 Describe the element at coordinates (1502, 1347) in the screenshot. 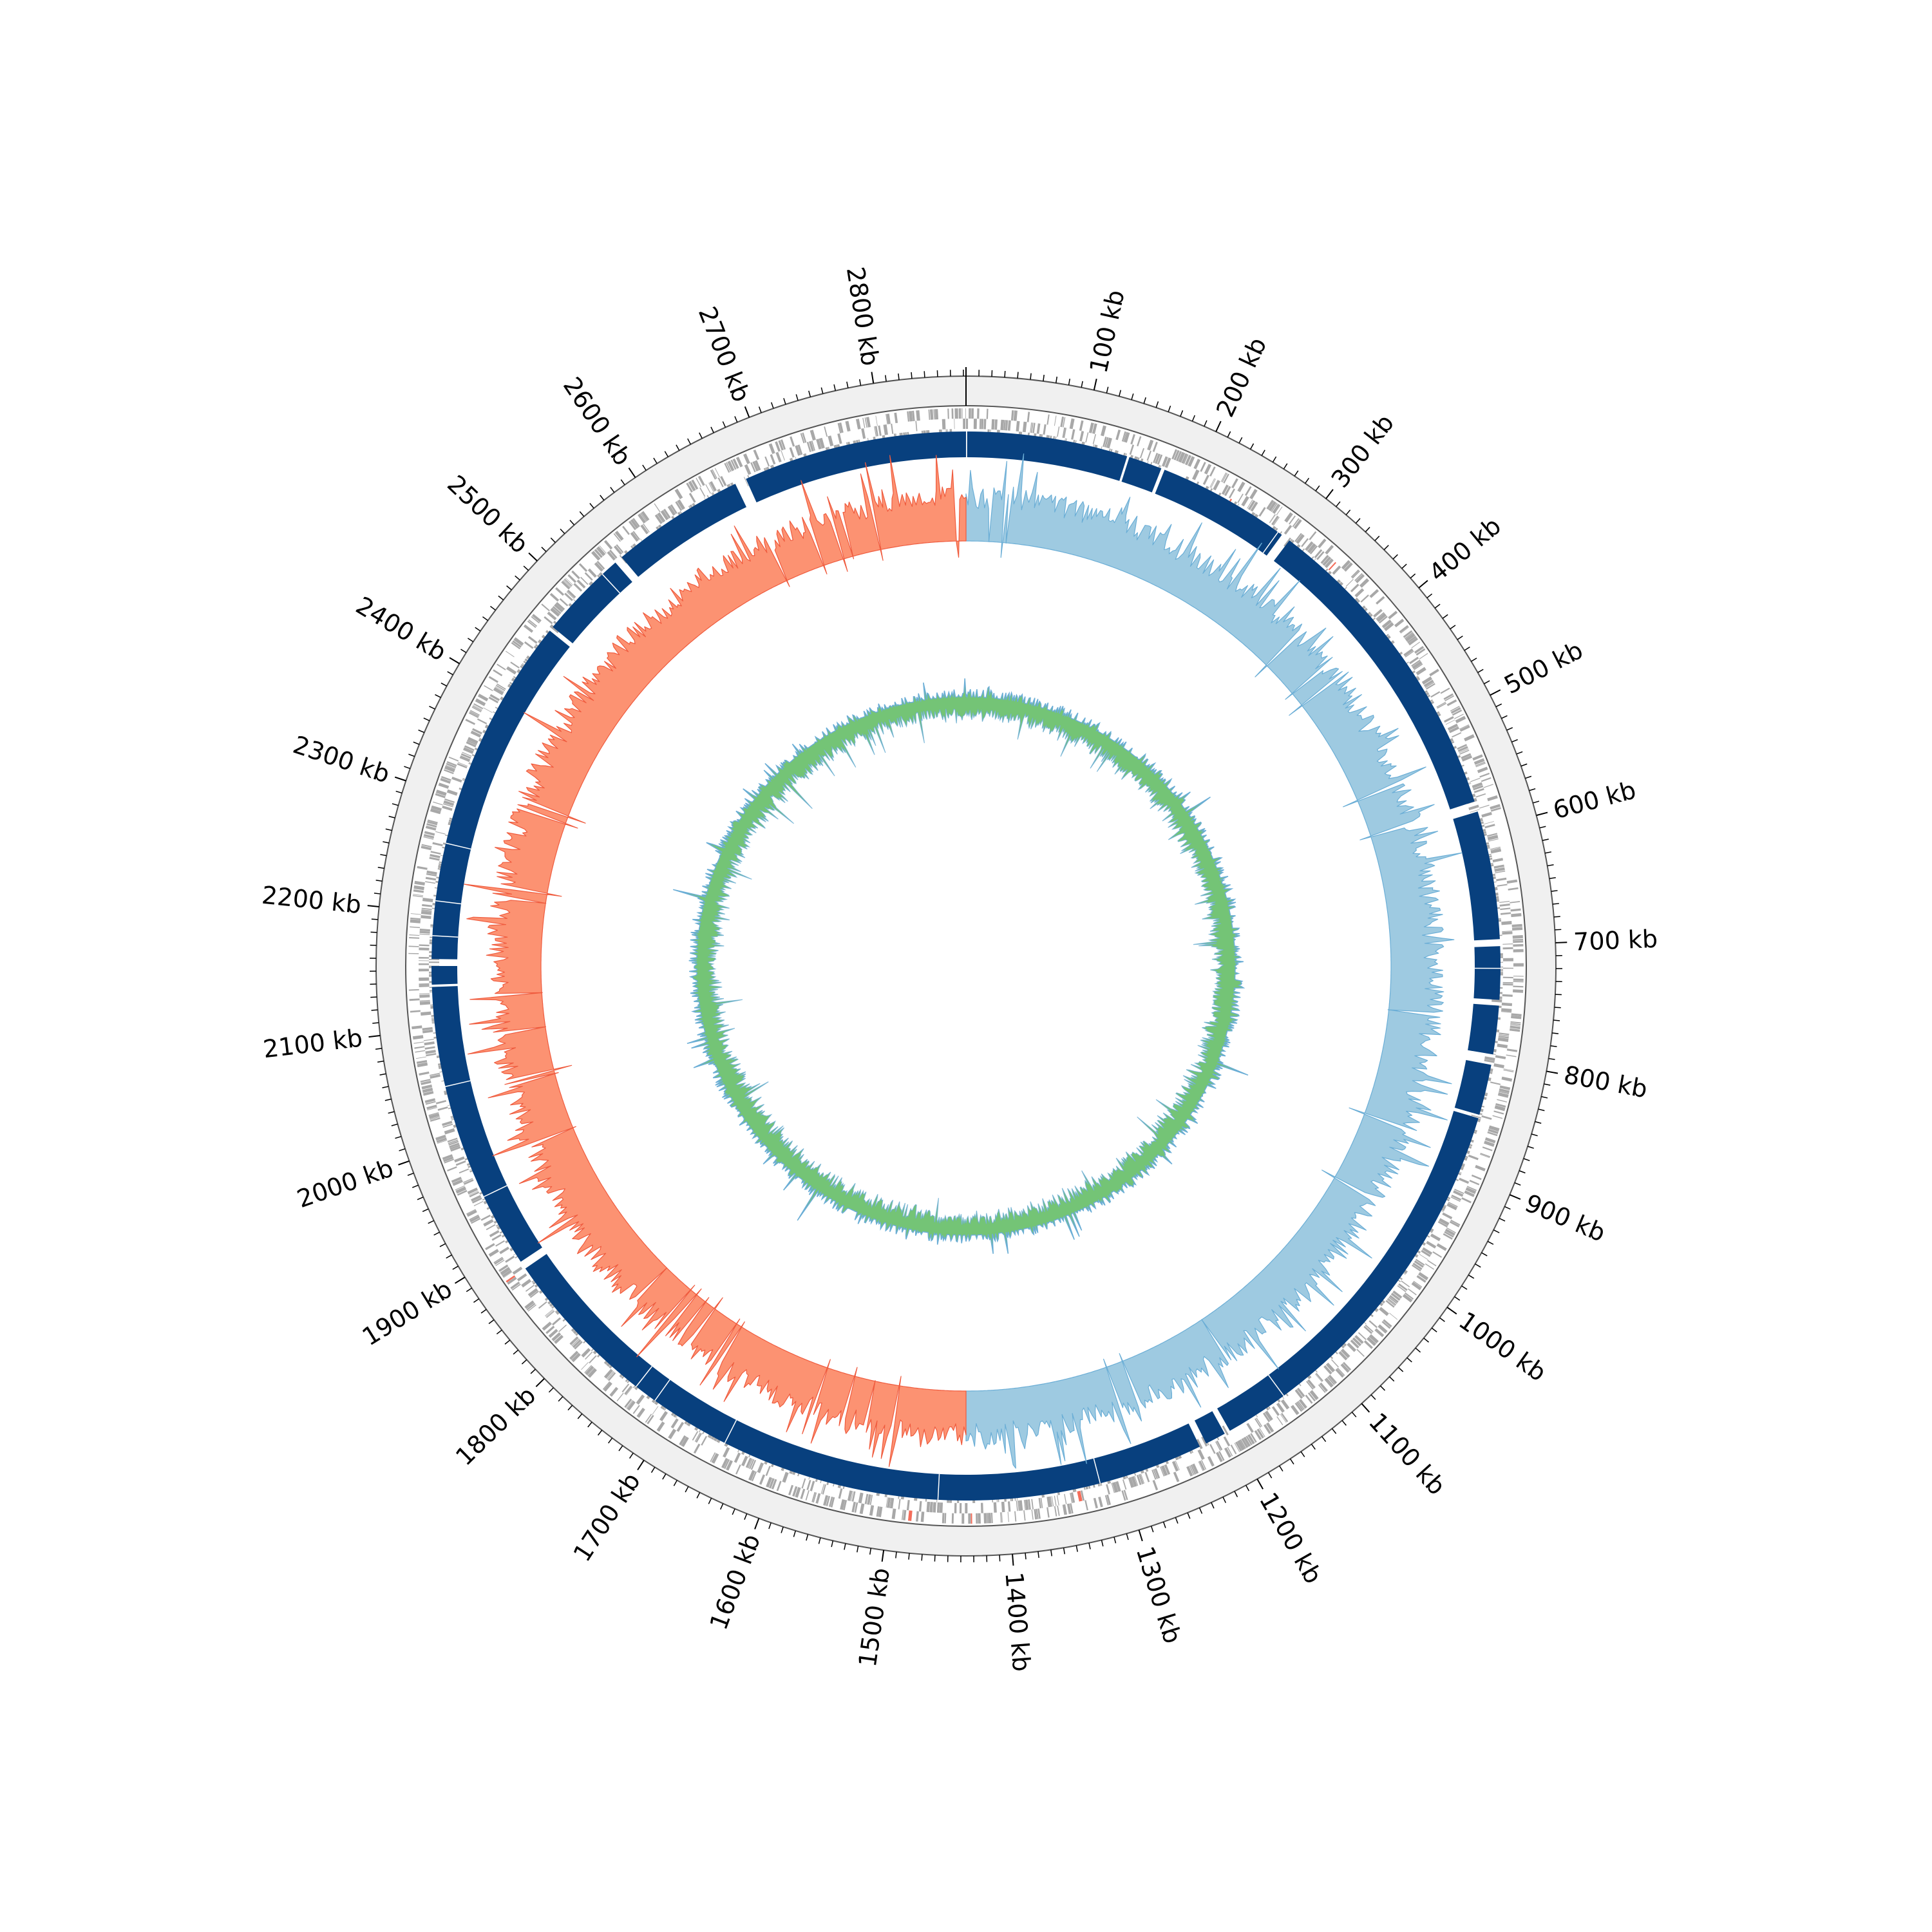

I see `tick-label: 1000 kb` at that location.